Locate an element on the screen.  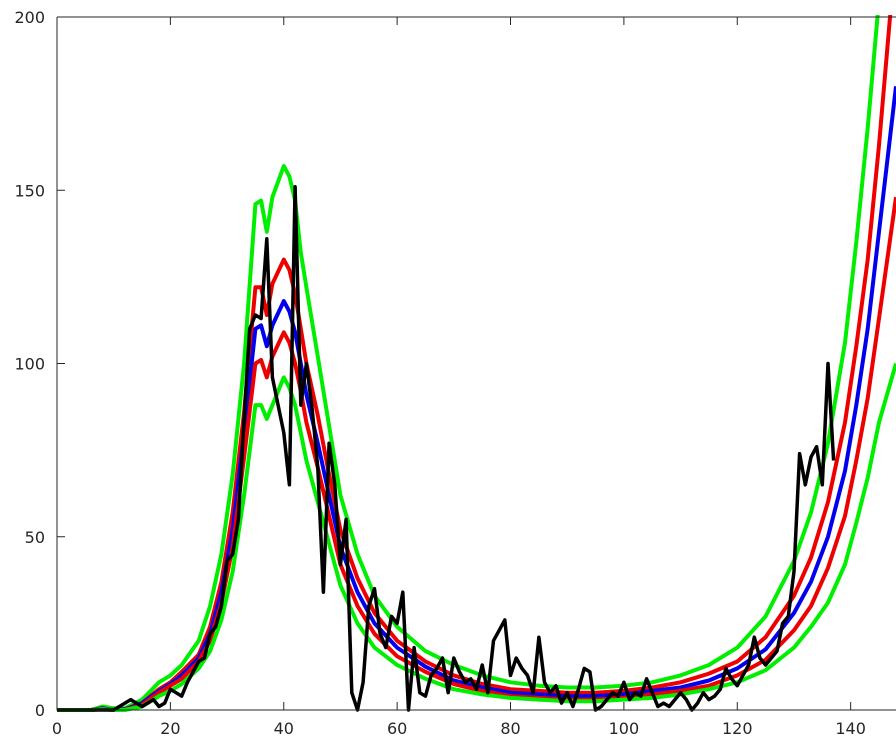
x-tick-label: 80 is located at coordinates (510, 728).